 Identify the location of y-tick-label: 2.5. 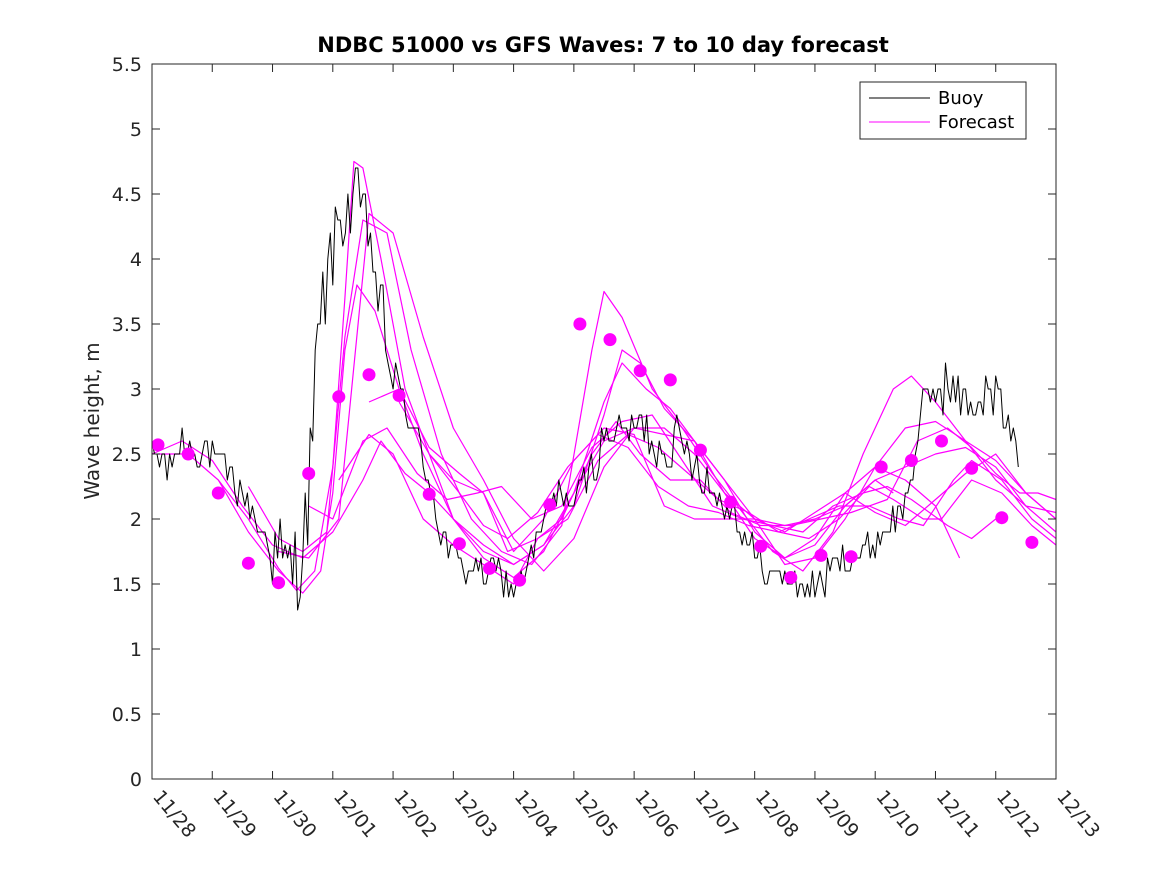
(127, 455).